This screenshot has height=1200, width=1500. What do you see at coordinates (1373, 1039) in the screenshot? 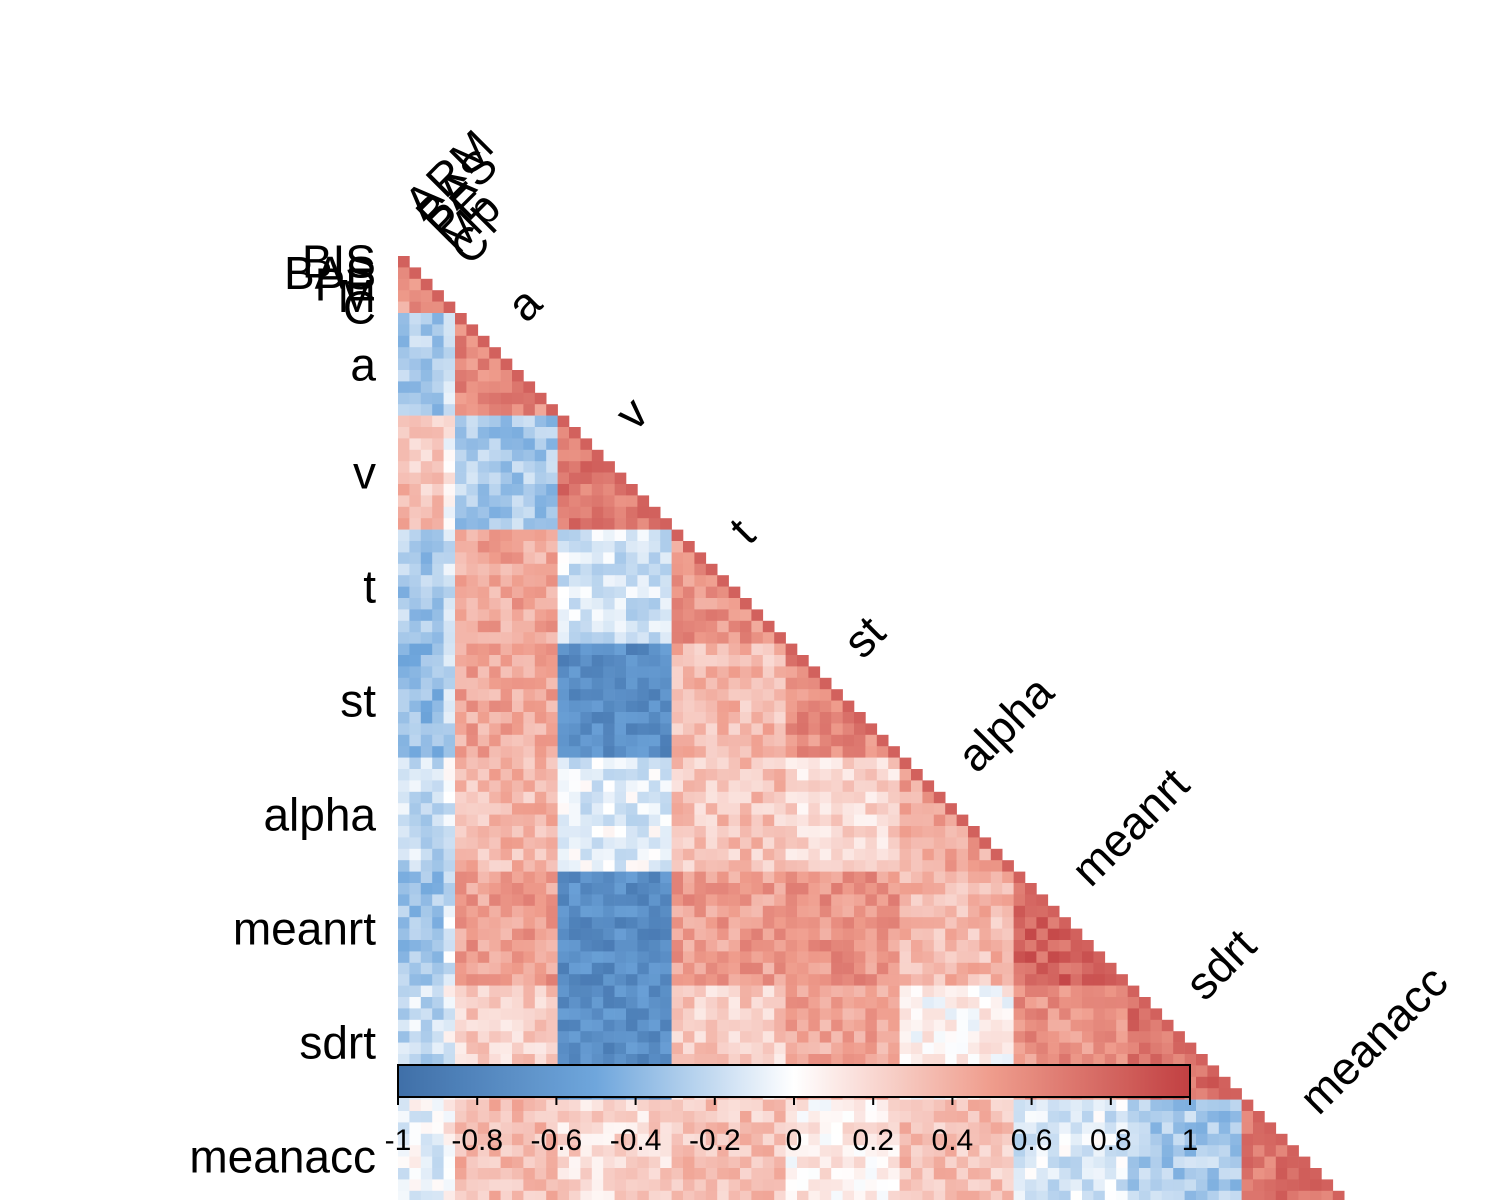
I see `column-label: meanacc` at bounding box center [1373, 1039].